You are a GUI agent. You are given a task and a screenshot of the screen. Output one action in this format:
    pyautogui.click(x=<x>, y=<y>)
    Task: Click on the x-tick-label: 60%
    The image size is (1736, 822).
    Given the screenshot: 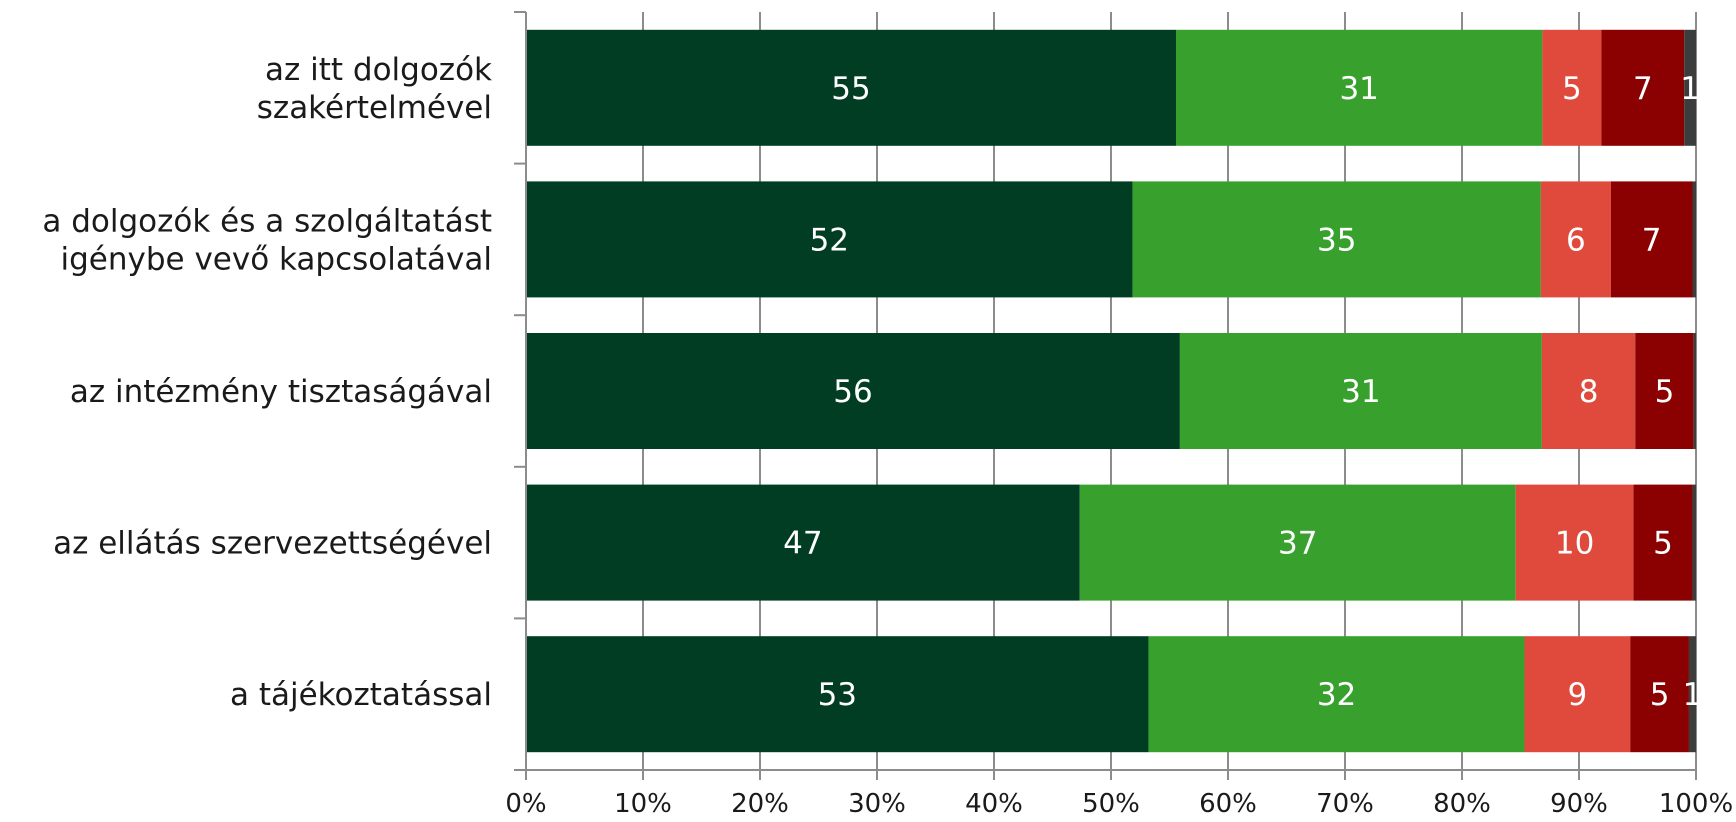 What is the action you would take?
    pyautogui.click(x=1228, y=804)
    